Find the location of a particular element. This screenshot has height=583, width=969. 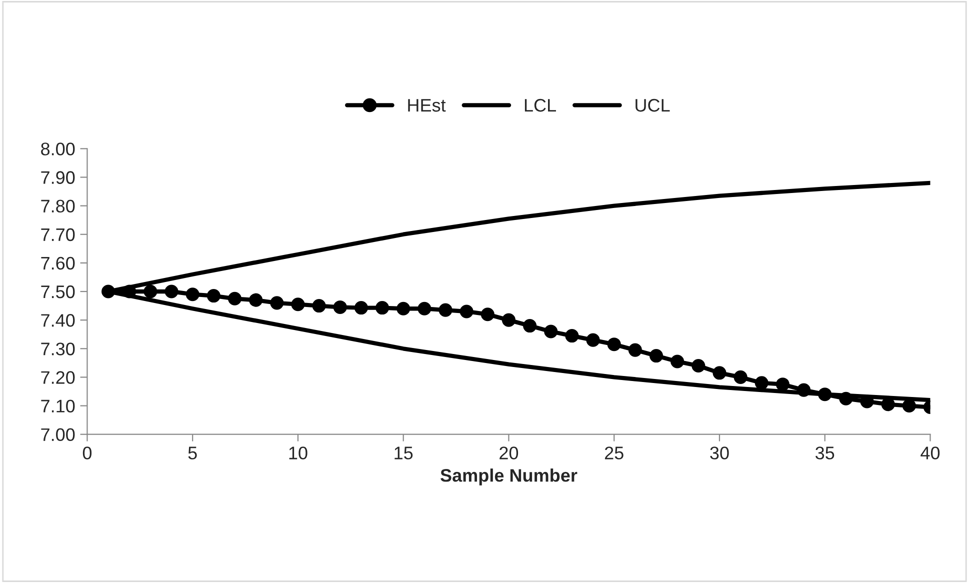

x-axis-title: Sample Number is located at coordinates (509, 477).